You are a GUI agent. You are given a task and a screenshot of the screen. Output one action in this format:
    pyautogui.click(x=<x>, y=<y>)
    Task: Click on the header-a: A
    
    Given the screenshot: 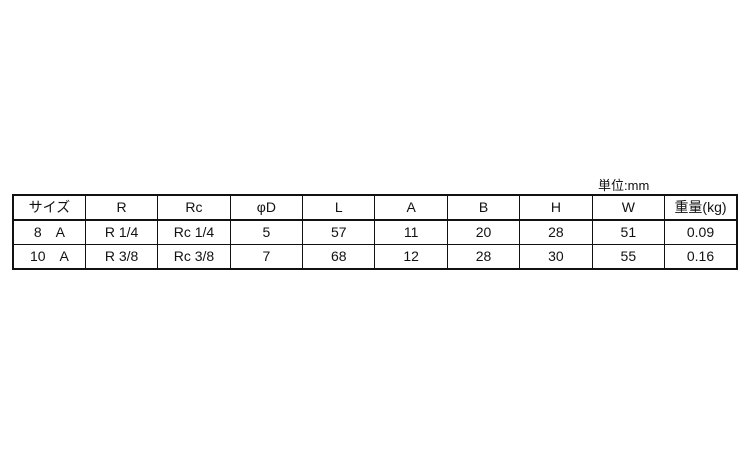 What is the action you would take?
    pyautogui.click(x=411, y=207)
    